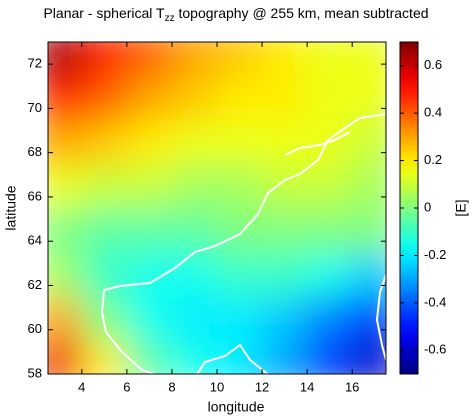 The height and width of the screenshot is (420, 474). I want to click on colorbar-tick-label: -0.6, so click(435, 349).